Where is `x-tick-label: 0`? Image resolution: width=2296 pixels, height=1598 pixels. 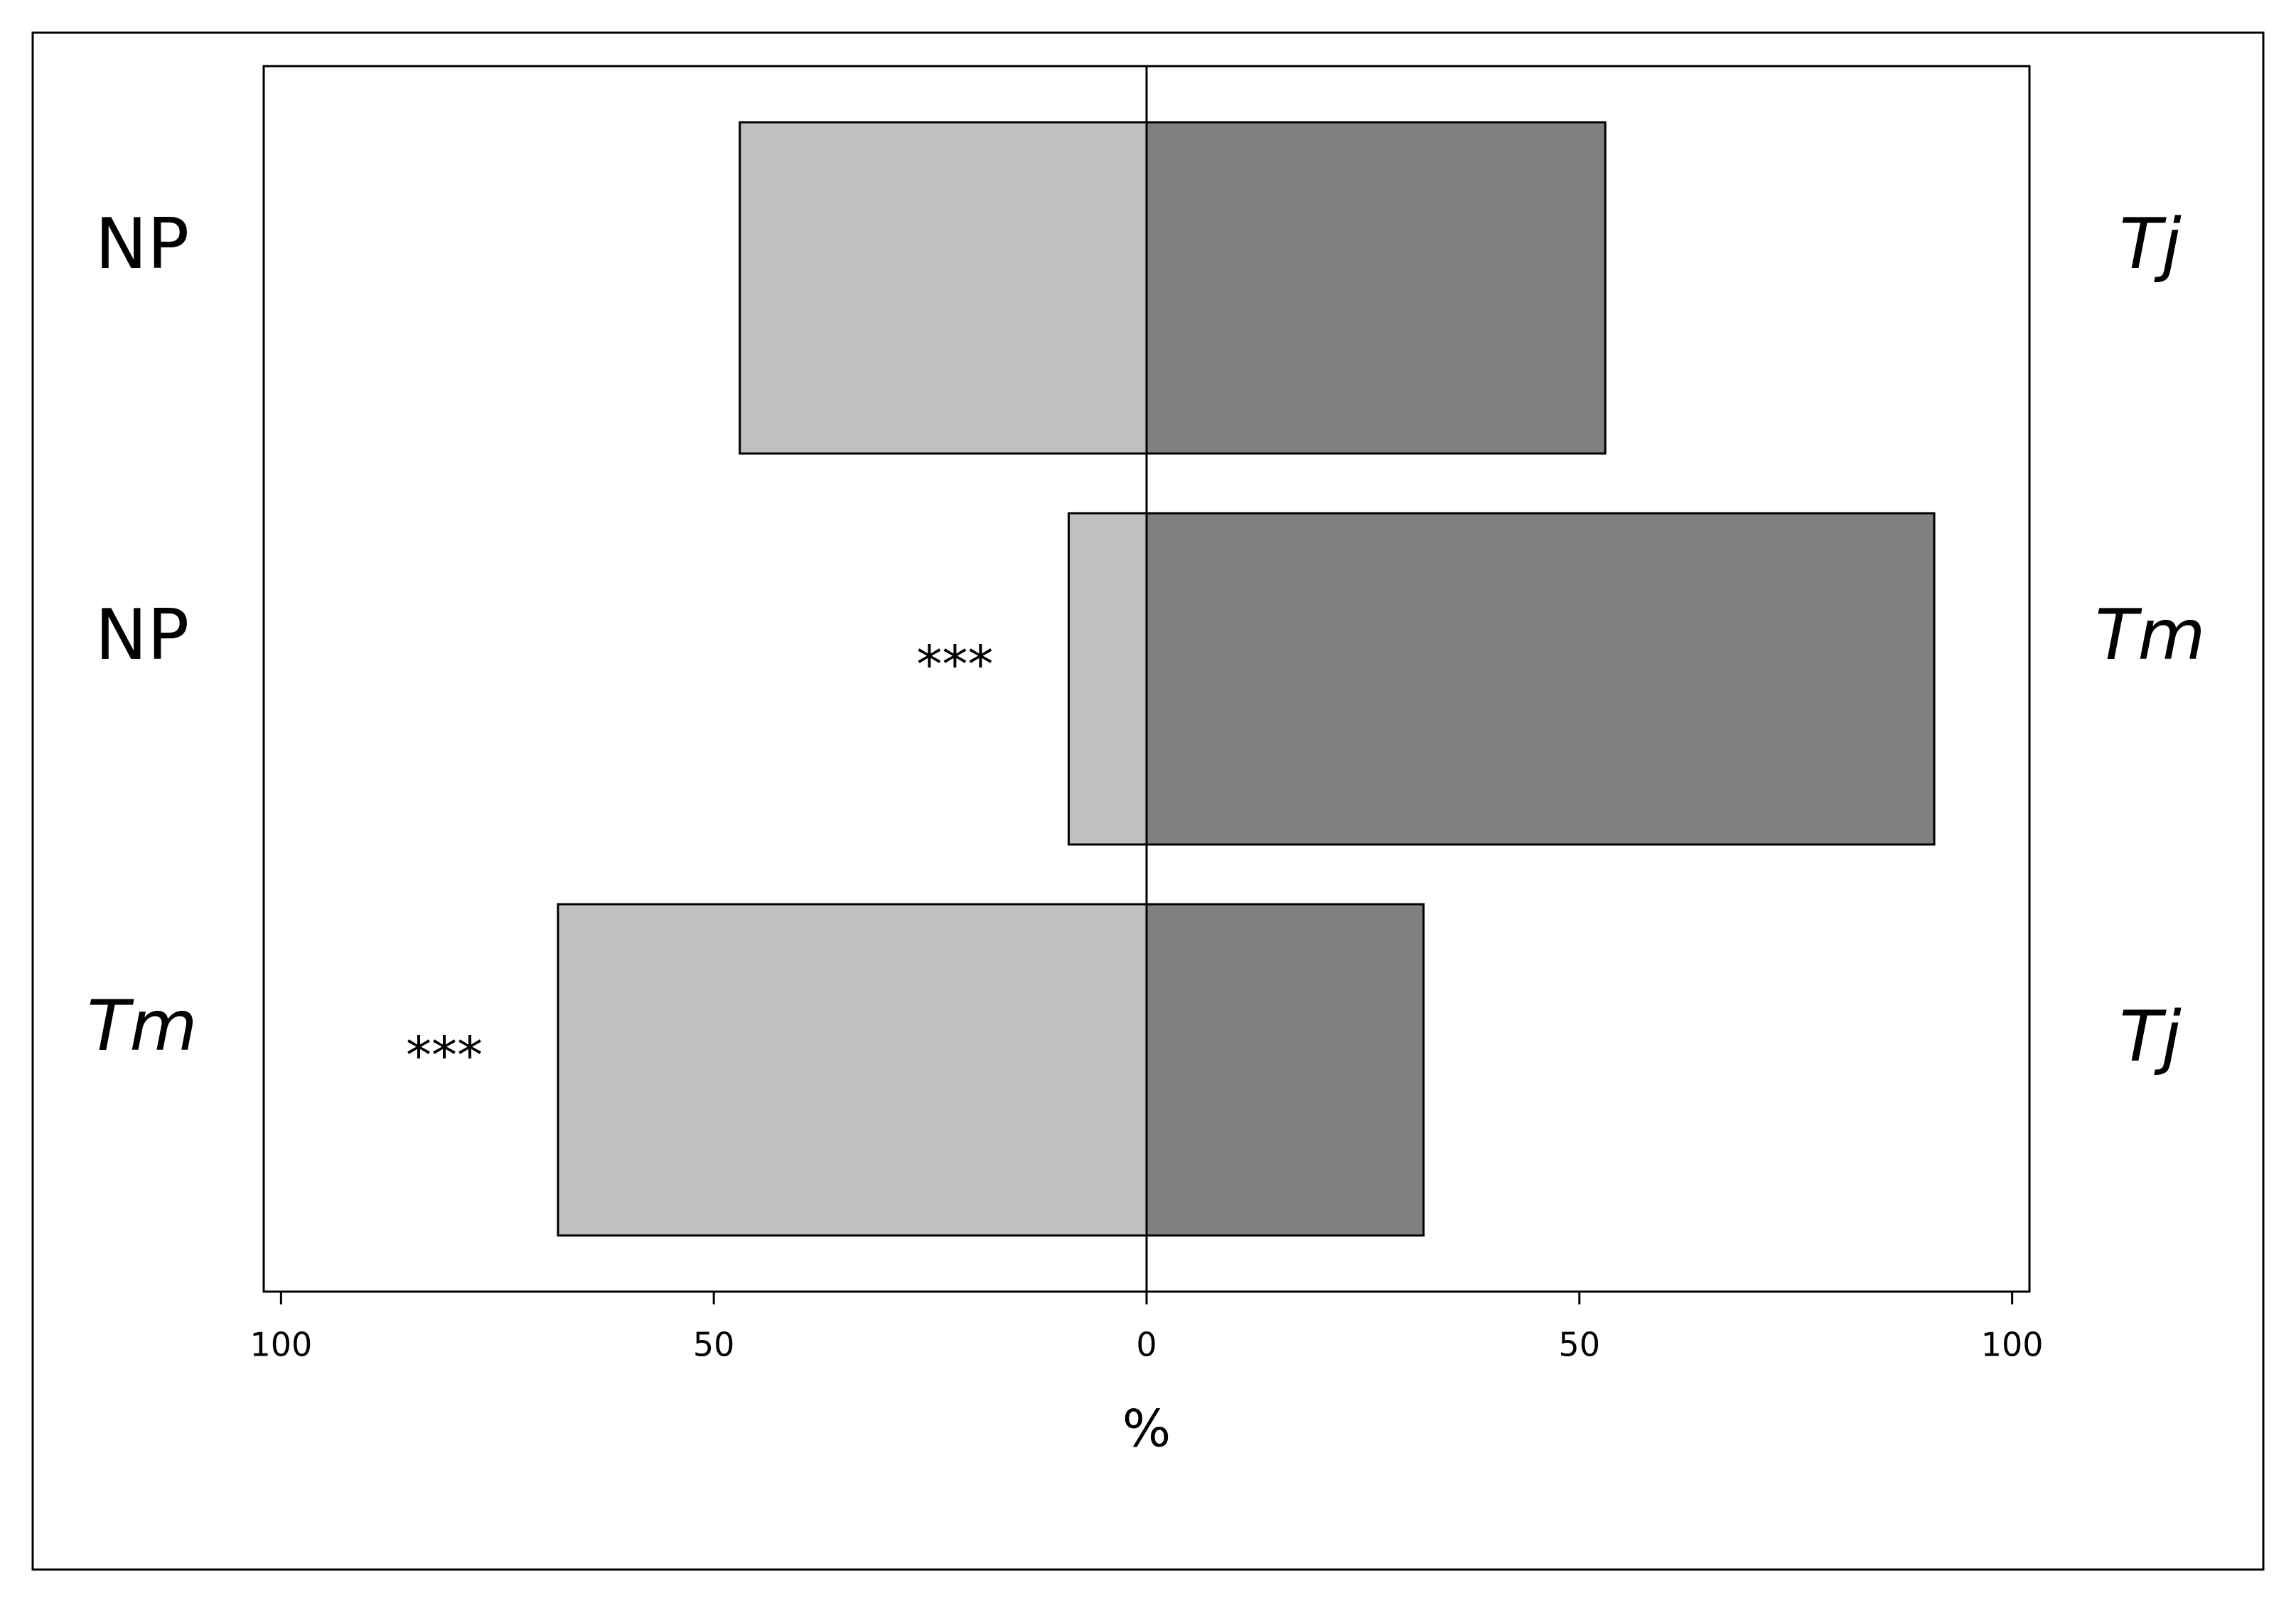 x-tick-label: 0 is located at coordinates (1146, 1345).